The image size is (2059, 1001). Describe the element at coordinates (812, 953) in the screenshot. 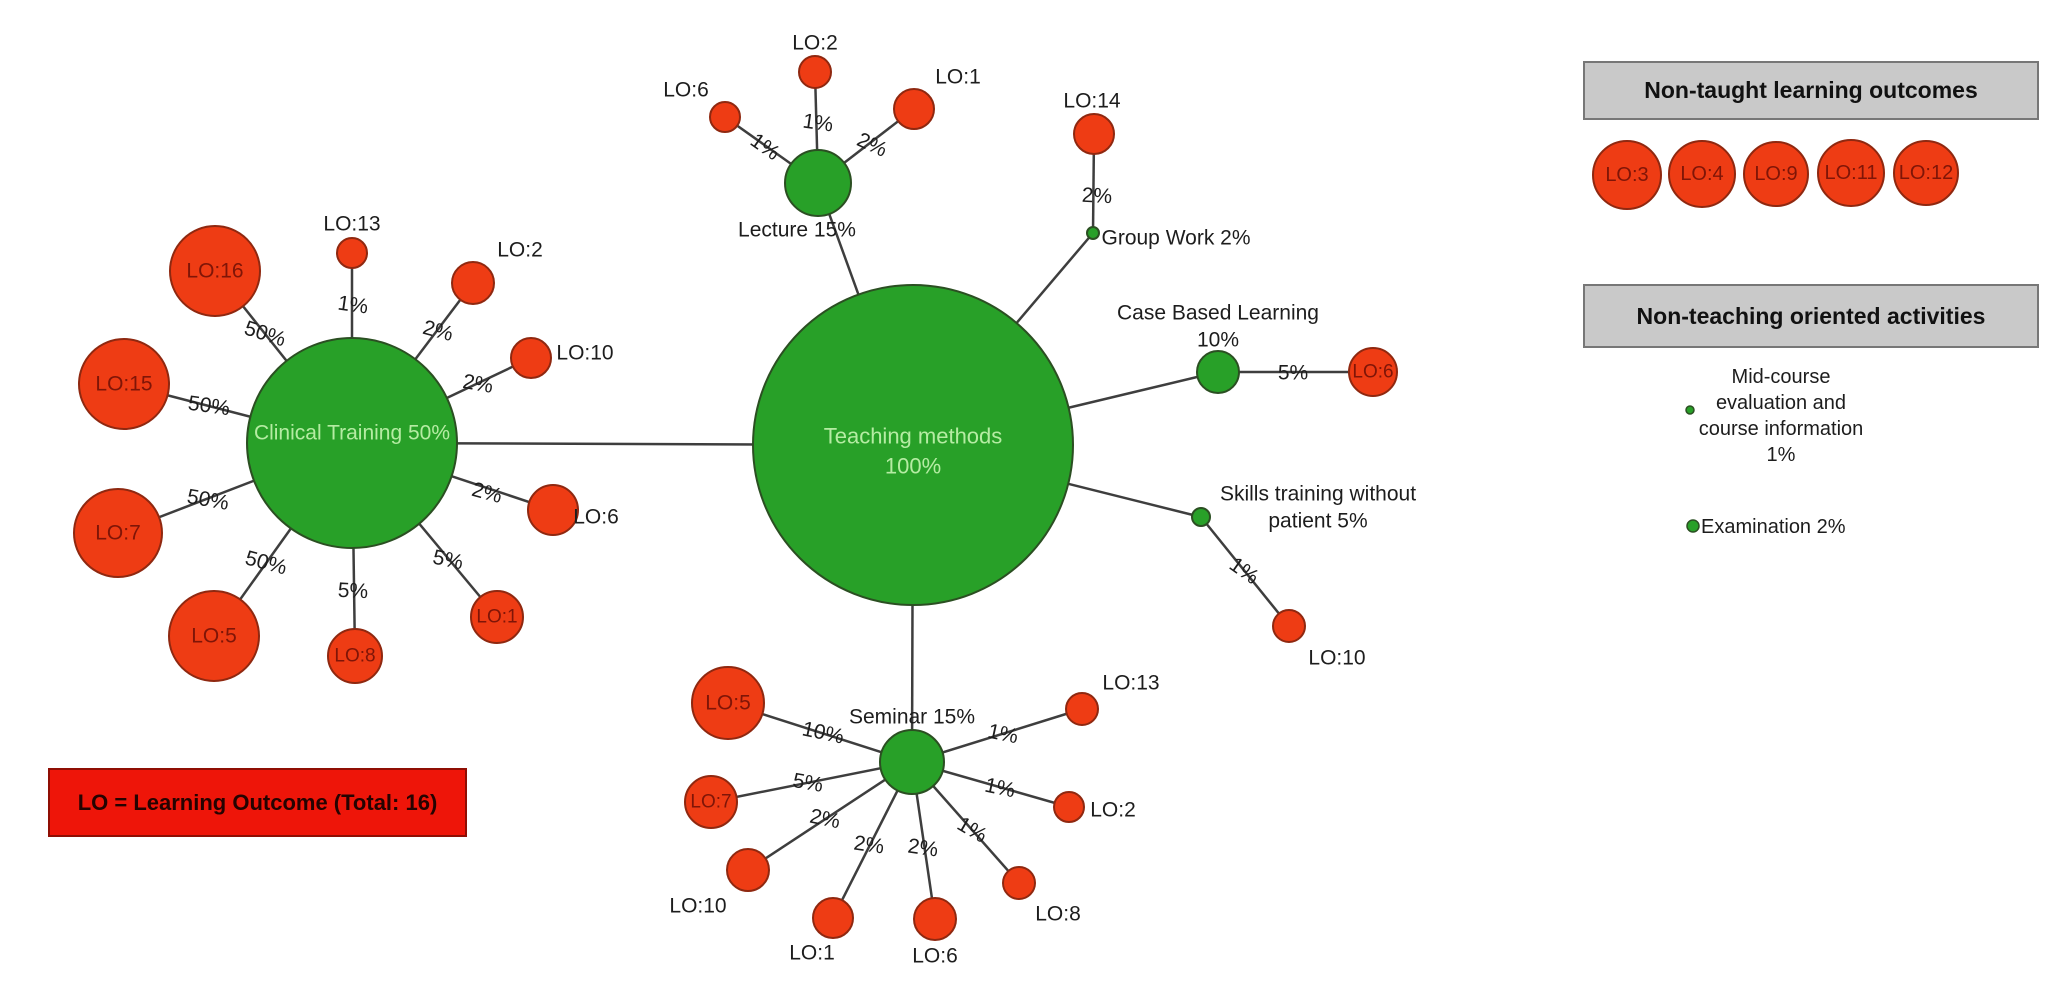

I see `satellite-label-seminar-lo-1: LO:1` at that location.